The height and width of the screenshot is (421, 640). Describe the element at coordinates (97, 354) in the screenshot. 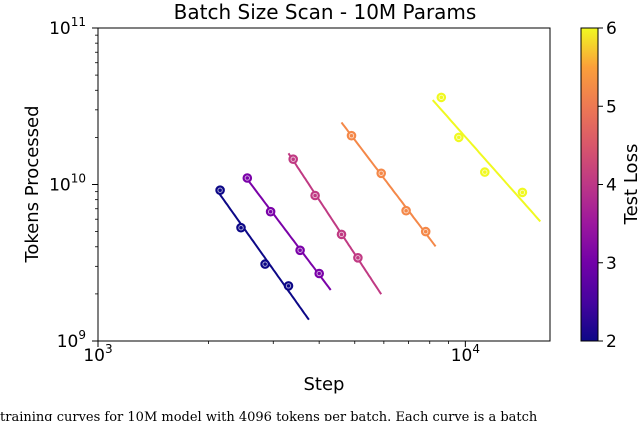

I see `x-tick-label-0: 10³` at that location.